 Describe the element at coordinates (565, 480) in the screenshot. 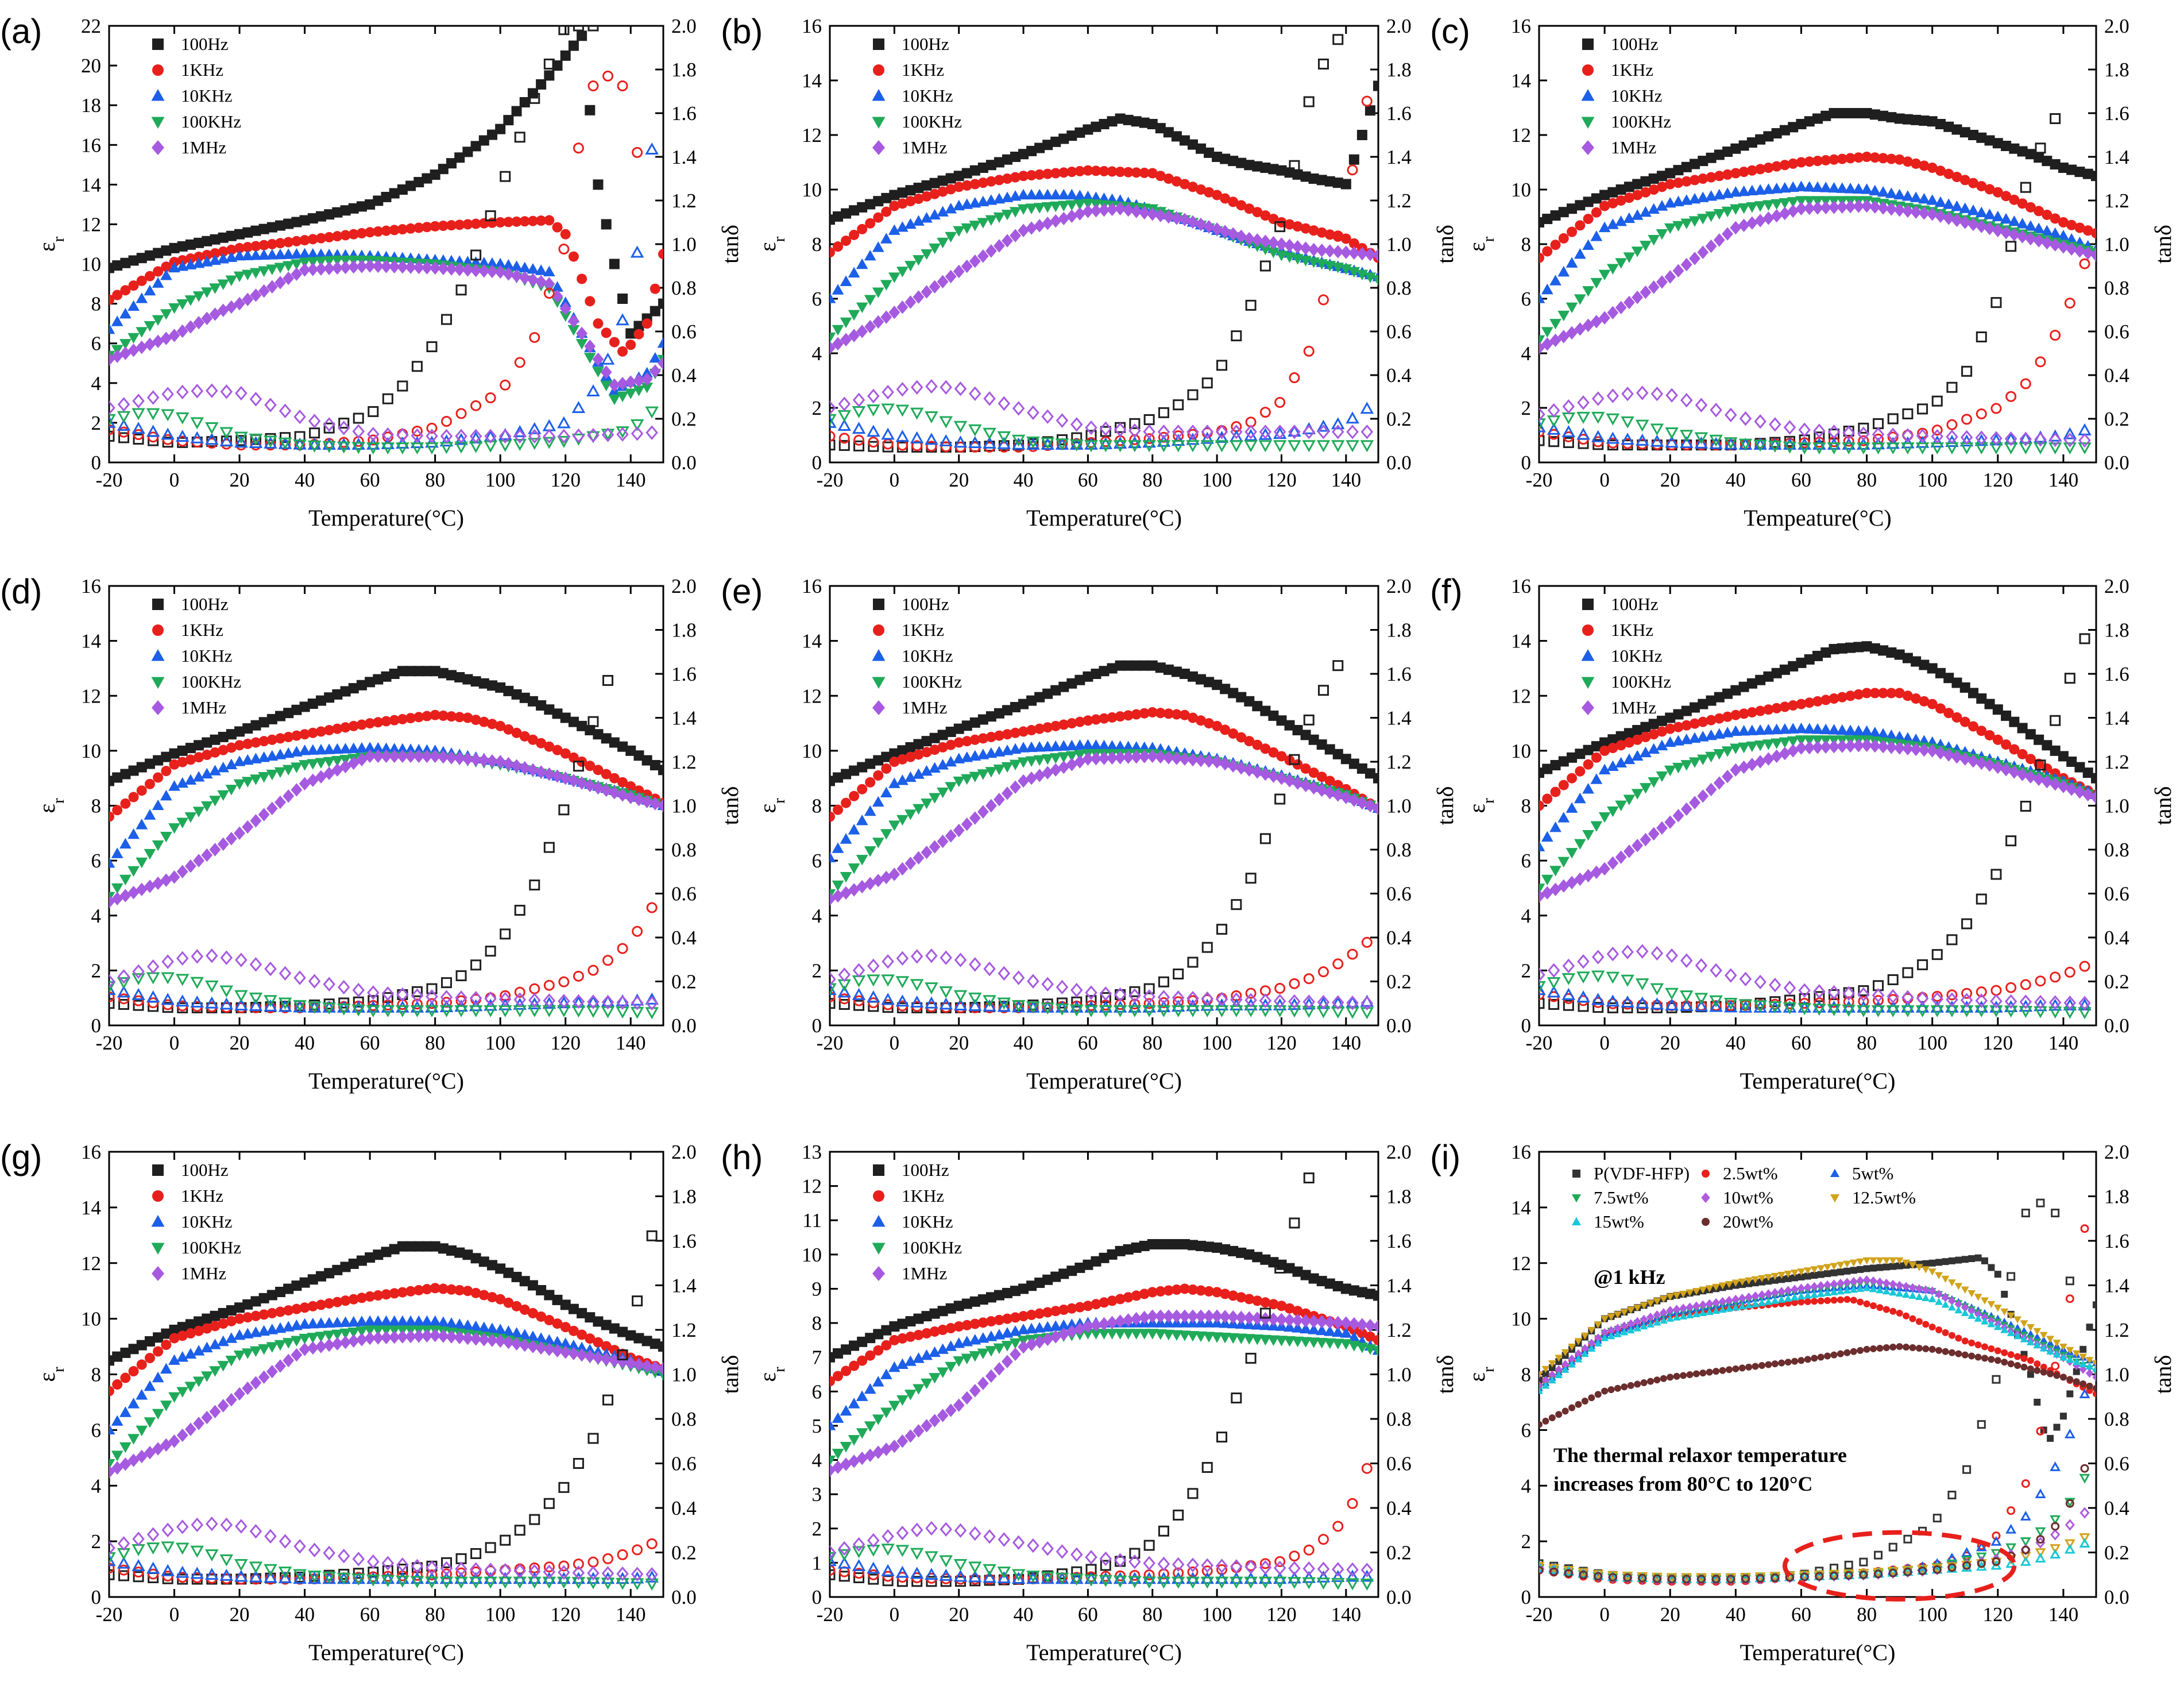

I see `x-tick-label: 120` at that location.